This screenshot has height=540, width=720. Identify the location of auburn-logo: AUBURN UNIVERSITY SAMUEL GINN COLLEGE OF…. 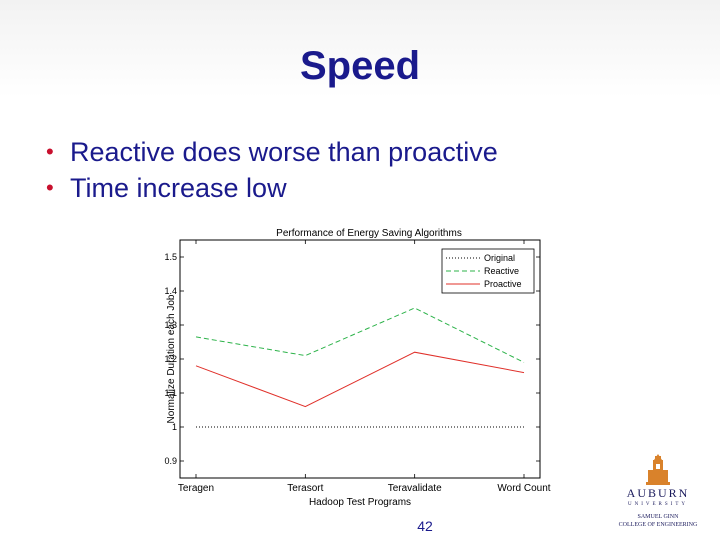
(658, 494).